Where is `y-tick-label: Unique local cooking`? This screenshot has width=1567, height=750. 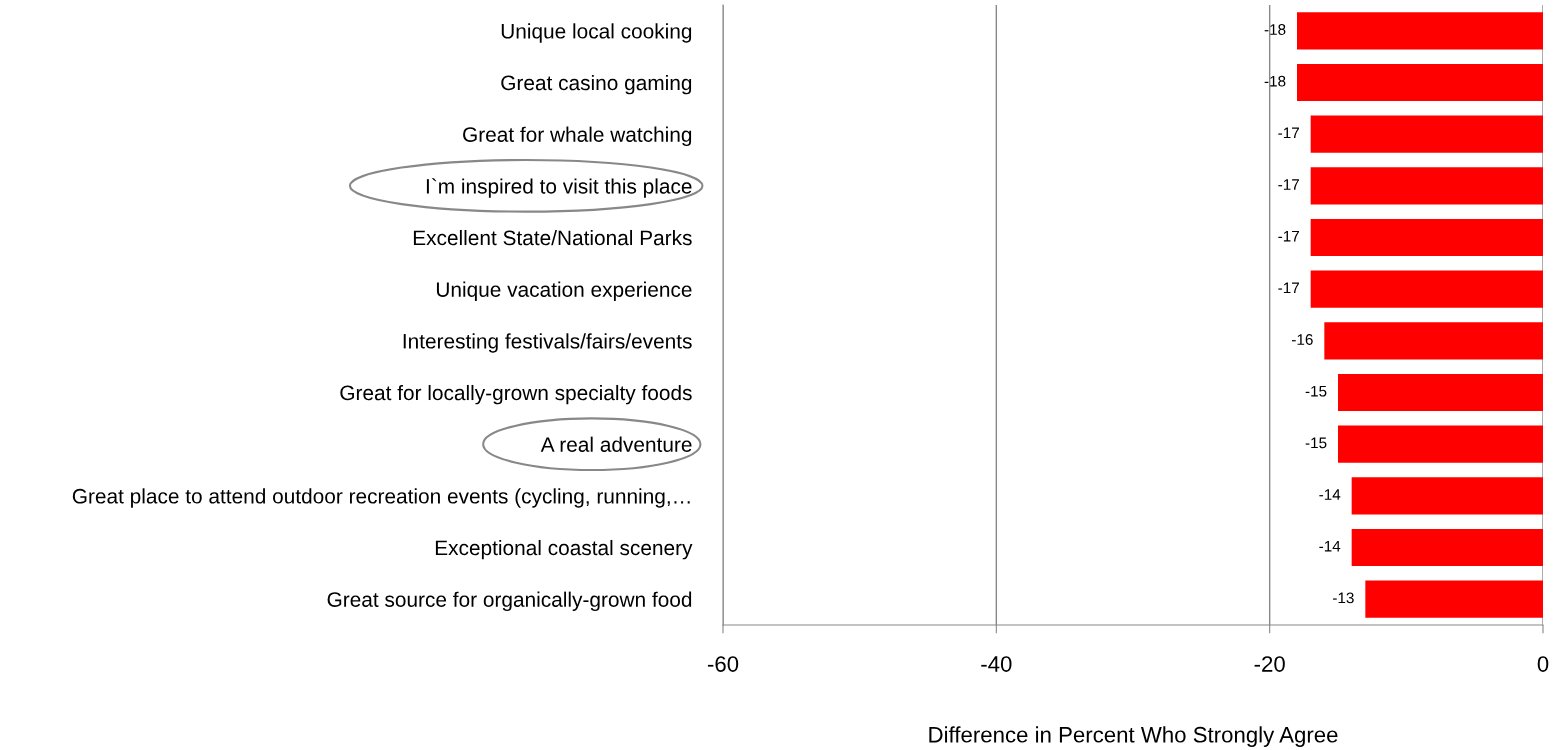
y-tick-label: Unique local cooking is located at coordinates (596, 33).